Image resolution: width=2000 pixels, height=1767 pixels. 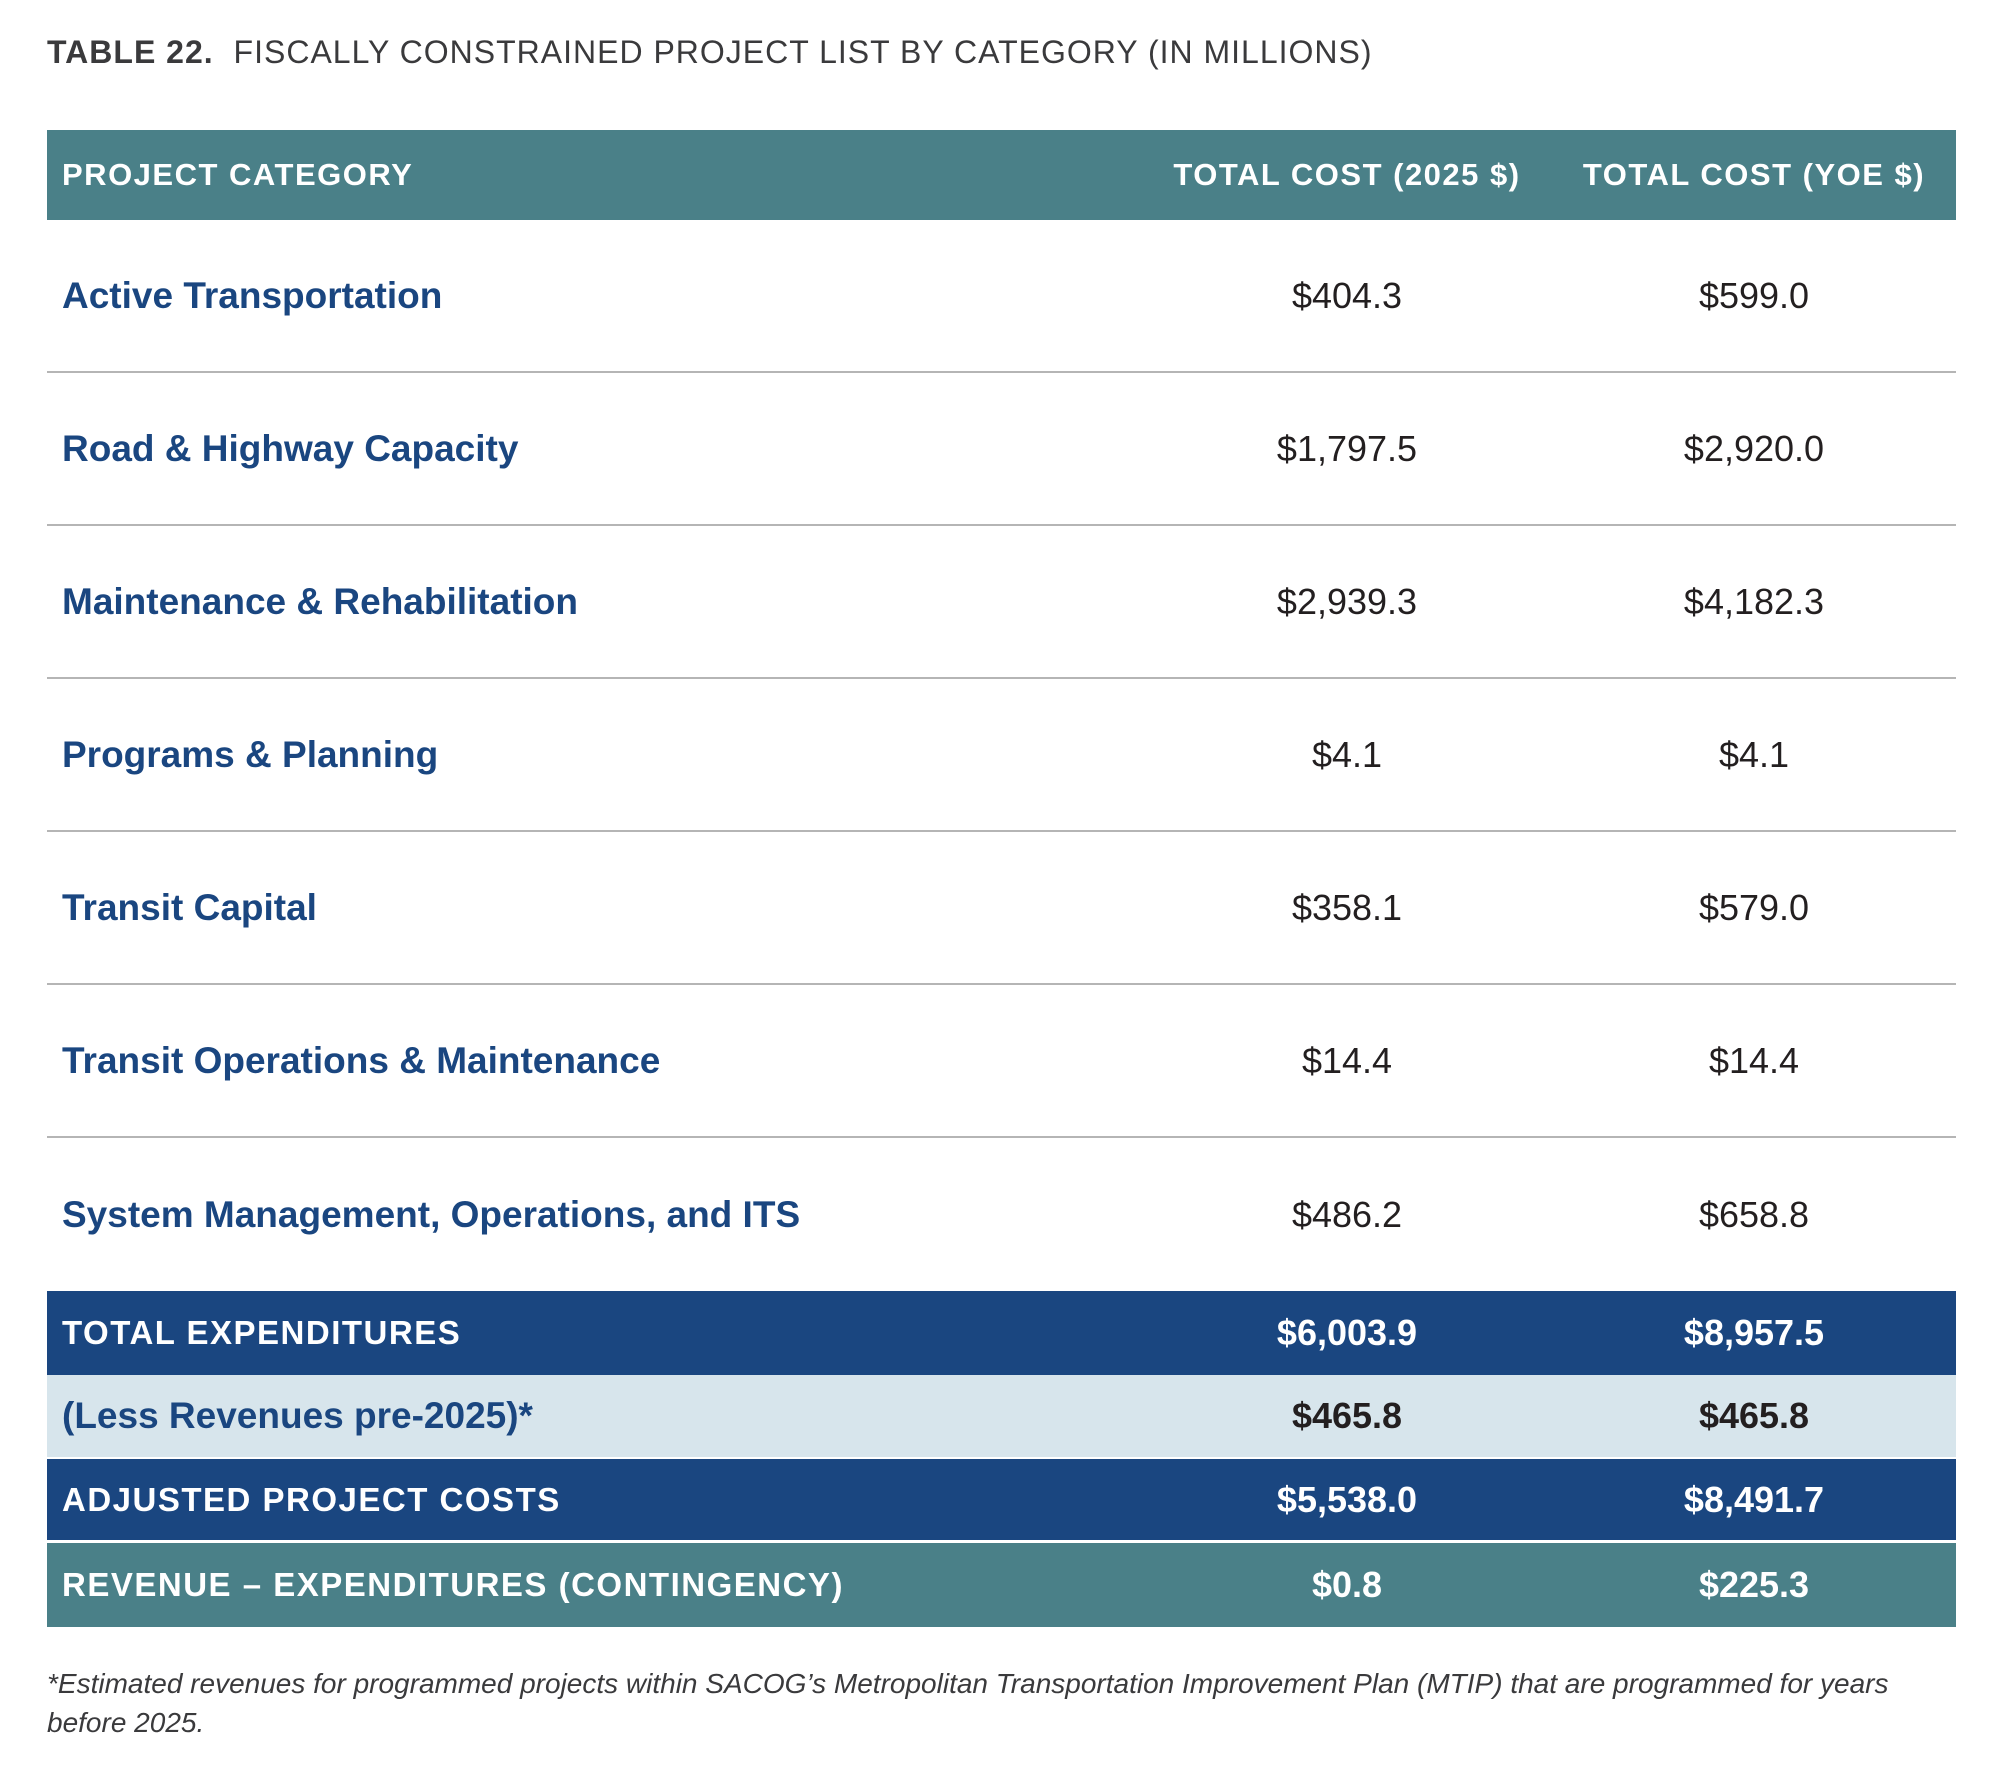 What do you see at coordinates (1347, 1415) in the screenshot?
I see `less-revenues-2025: $465.8` at bounding box center [1347, 1415].